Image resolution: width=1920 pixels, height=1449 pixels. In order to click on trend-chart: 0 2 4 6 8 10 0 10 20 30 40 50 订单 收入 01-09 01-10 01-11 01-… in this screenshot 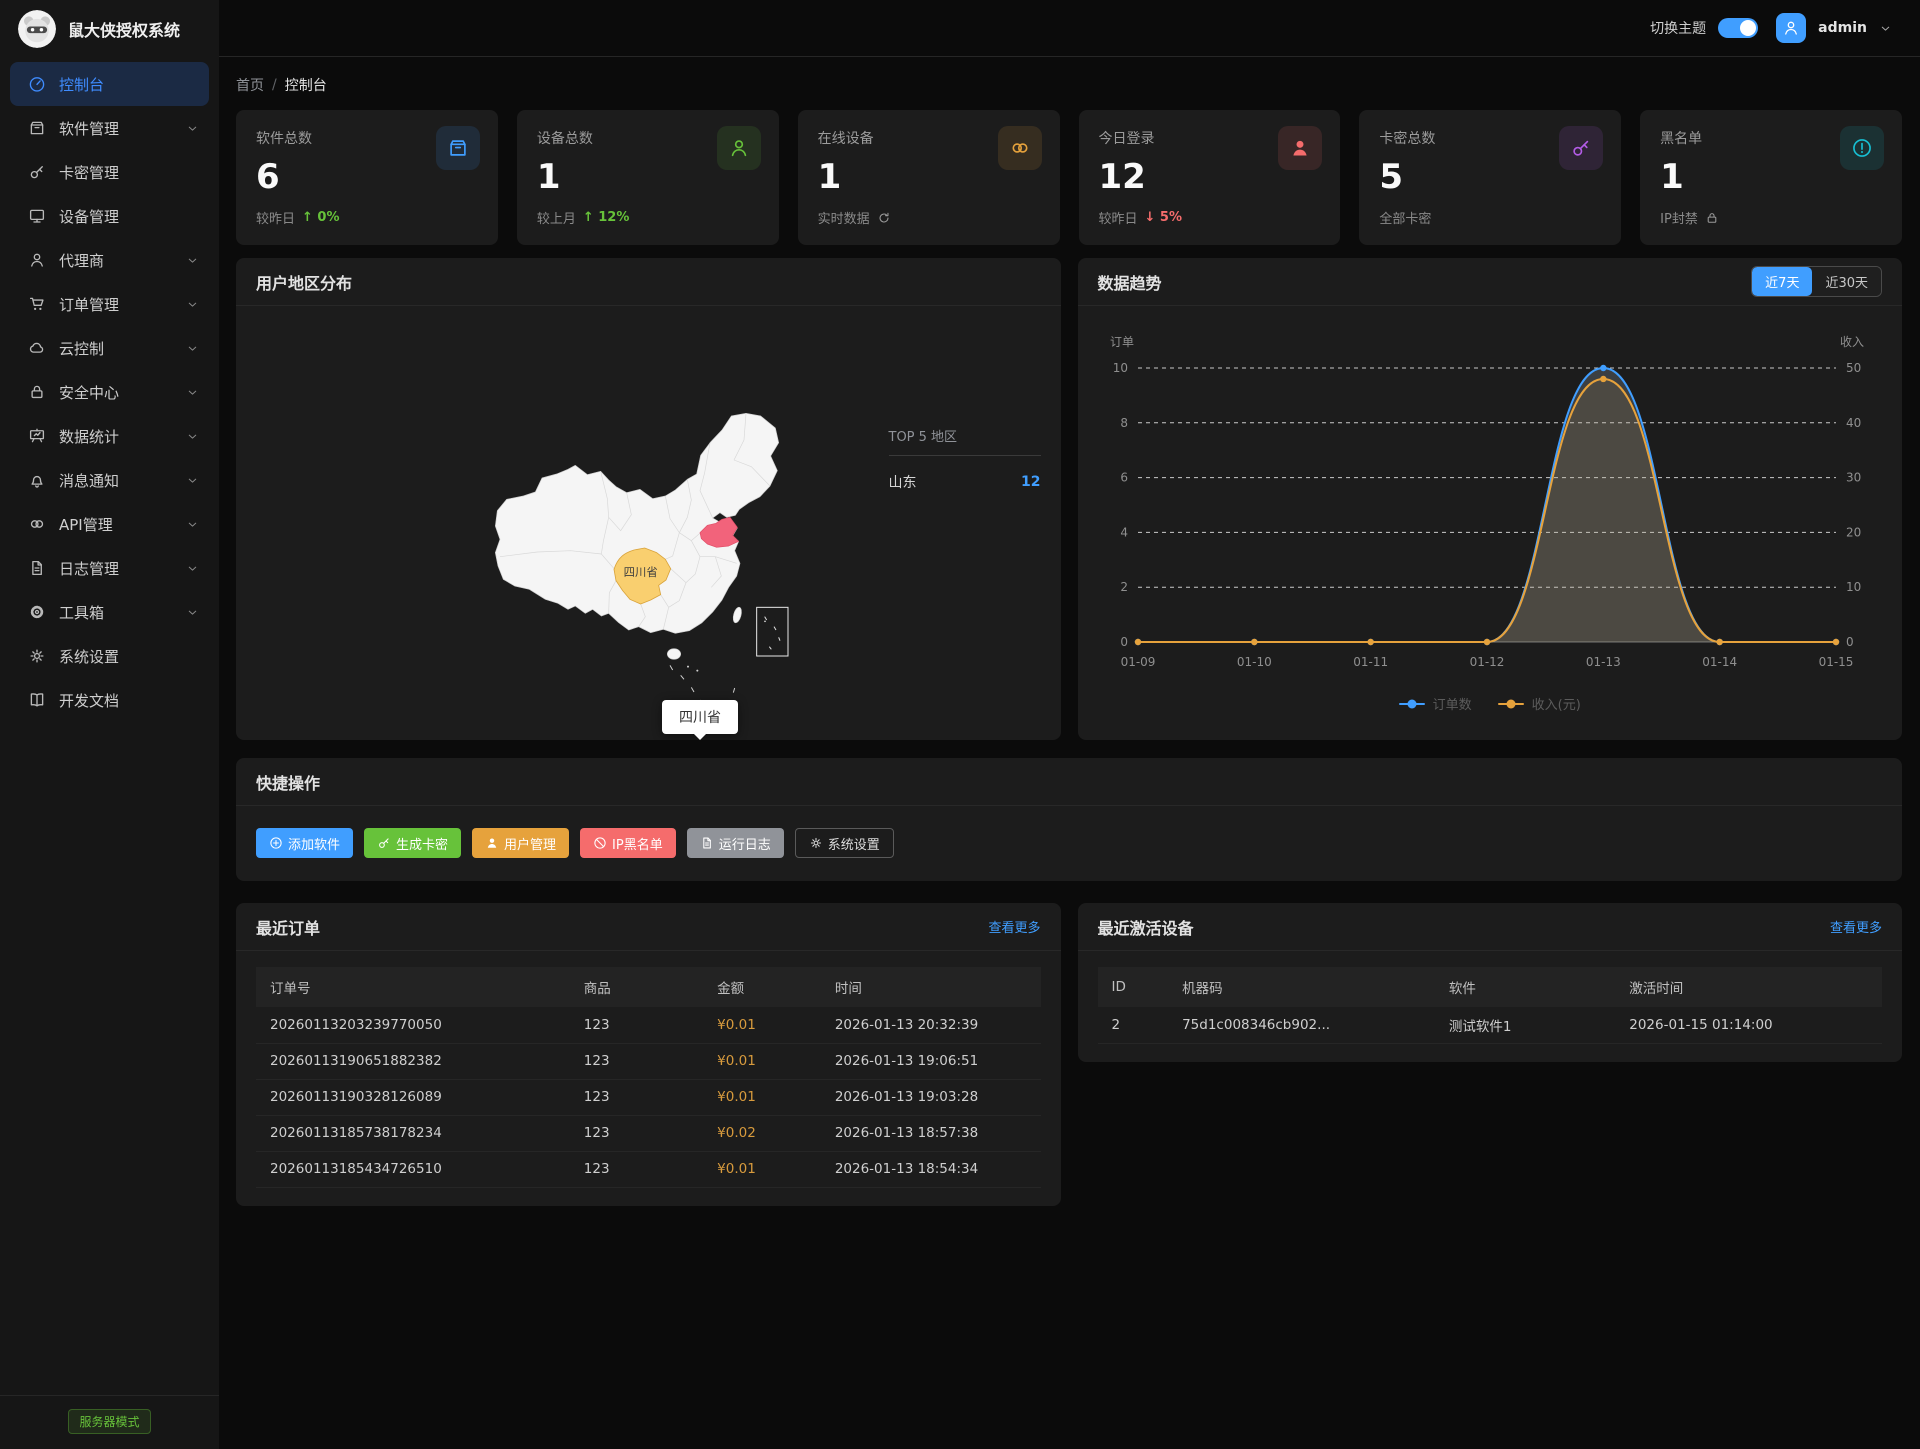, I will do `click(1489, 501)`.